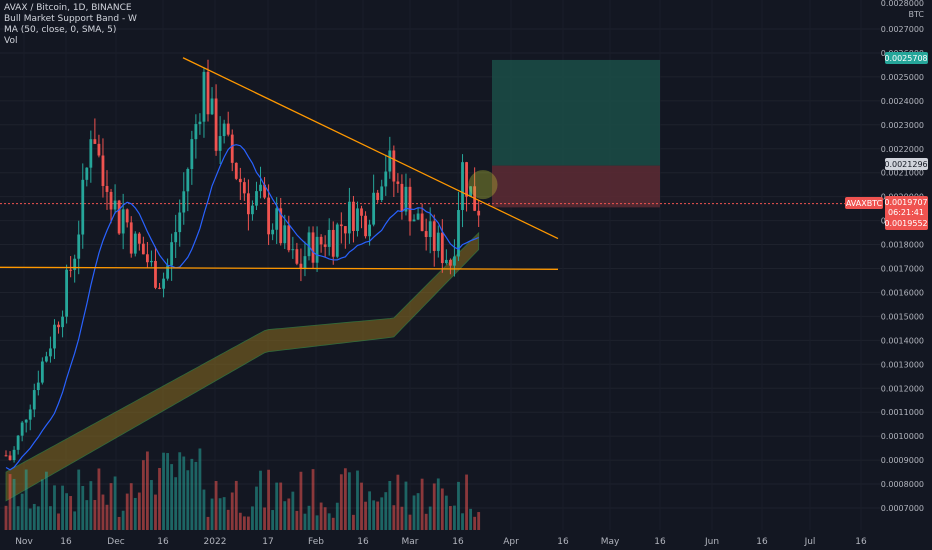 Image resolution: width=932 pixels, height=550 pixels. I want to click on price-tick-18: 0.0009000, so click(902, 460).